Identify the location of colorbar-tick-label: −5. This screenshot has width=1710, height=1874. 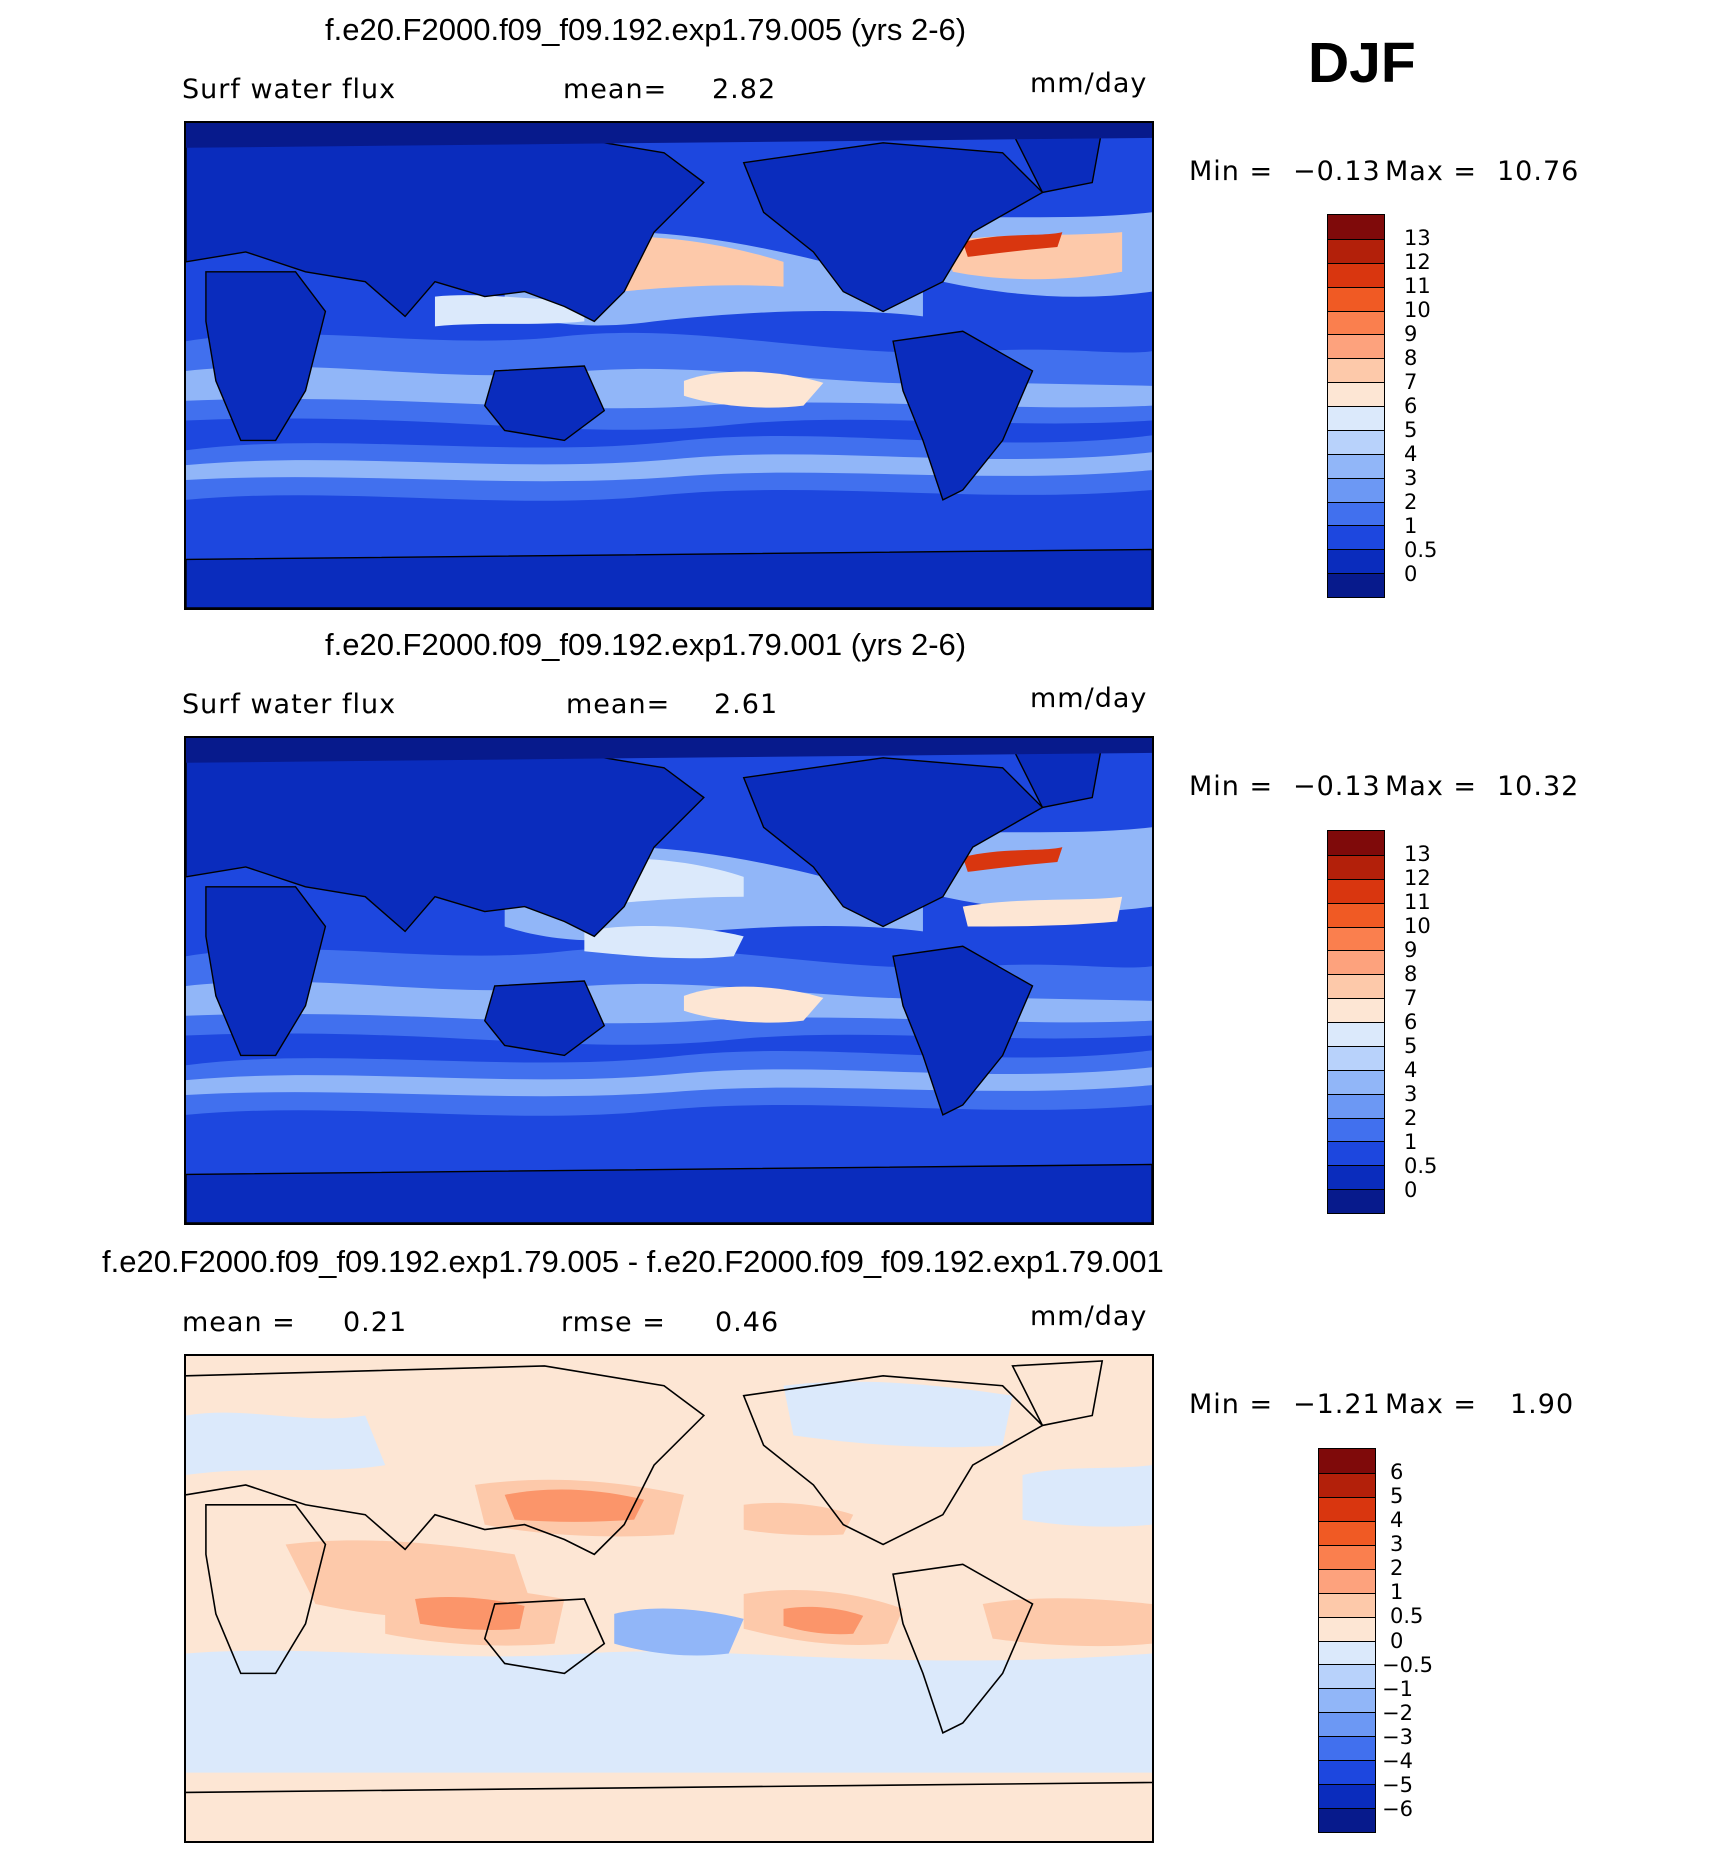
(1397, 1784).